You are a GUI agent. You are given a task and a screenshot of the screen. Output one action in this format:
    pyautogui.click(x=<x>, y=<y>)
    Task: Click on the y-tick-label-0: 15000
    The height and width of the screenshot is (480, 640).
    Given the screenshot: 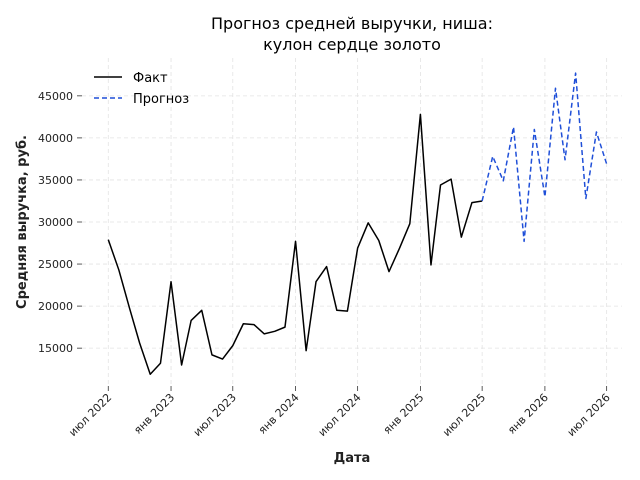 What is the action you would take?
    pyautogui.click(x=55, y=348)
    